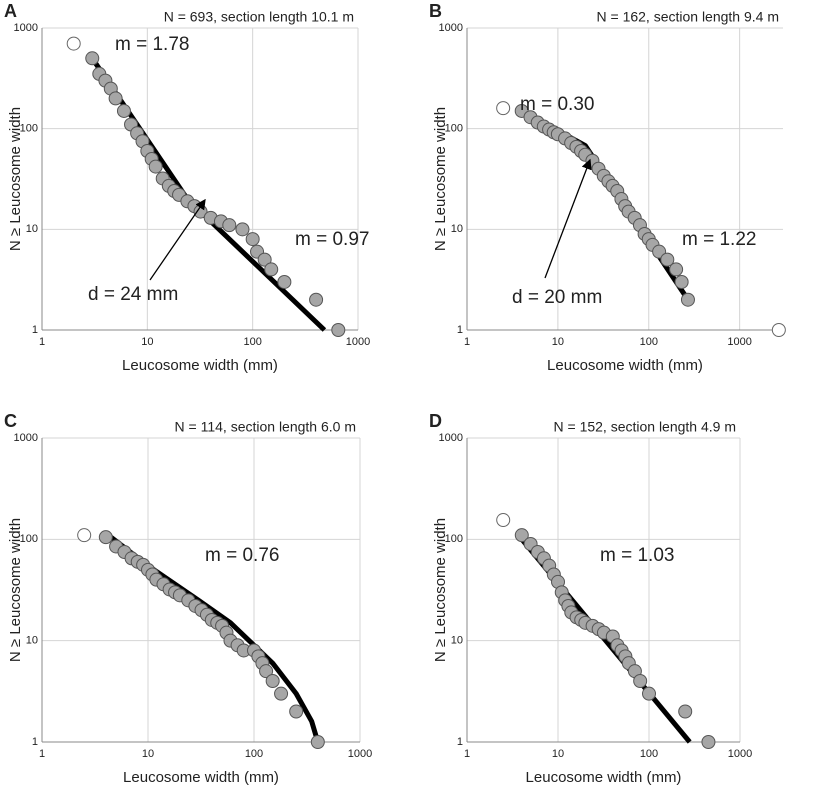 This screenshot has height=793, width=823. Describe the element at coordinates (435, 421) in the screenshot. I see `panel-label: D` at that location.